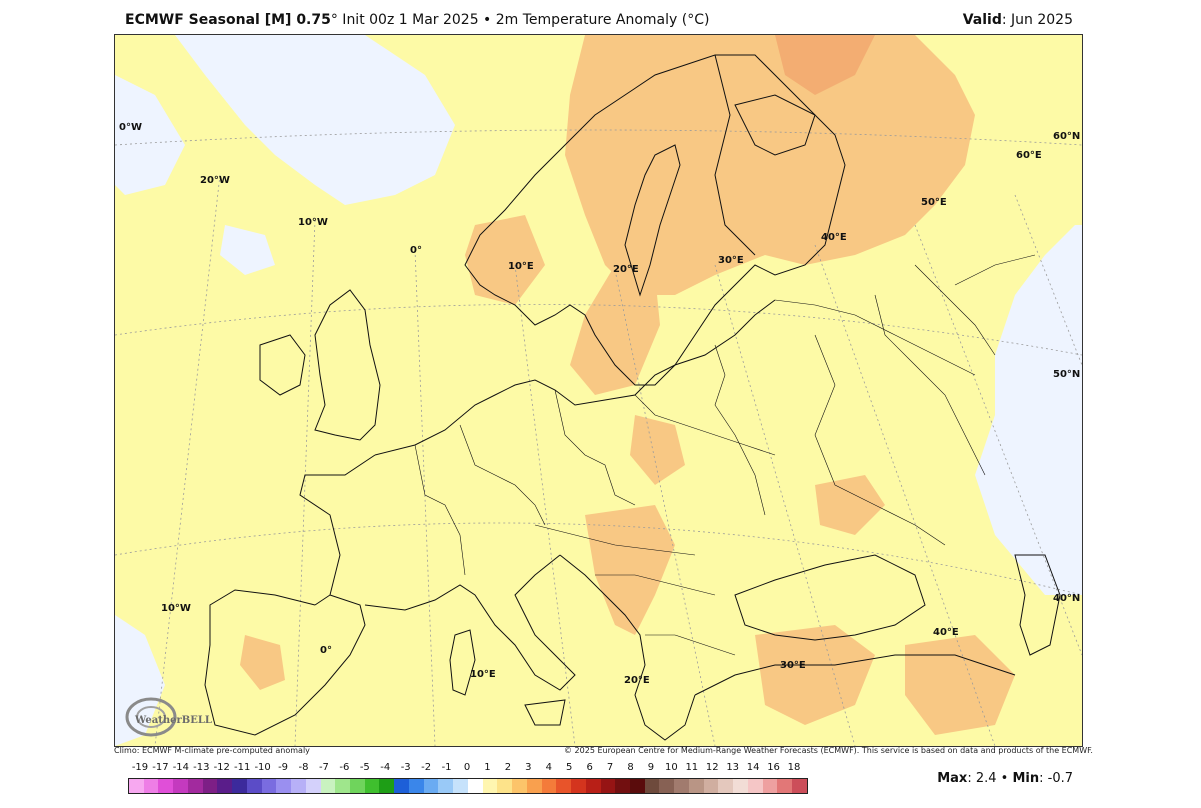  What do you see at coordinates (1056, 778) in the screenshot?
I see `min-value: : -0.7` at bounding box center [1056, 778].